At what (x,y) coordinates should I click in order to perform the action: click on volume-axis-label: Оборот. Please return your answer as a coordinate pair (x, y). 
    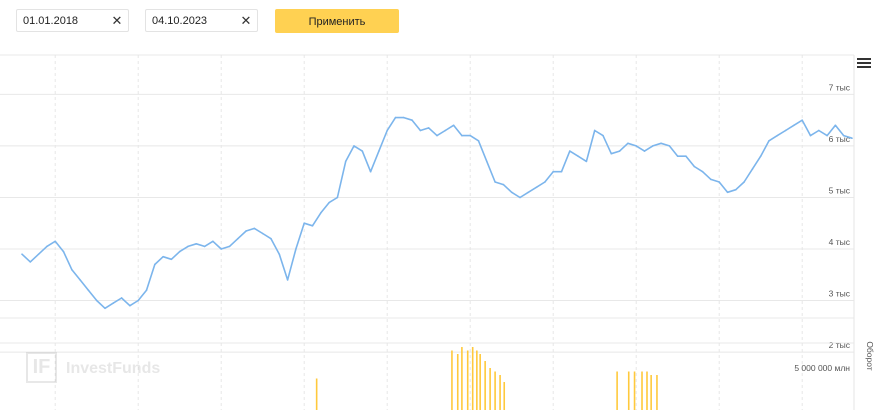
    Looking at the image, I should click on (870, 355).